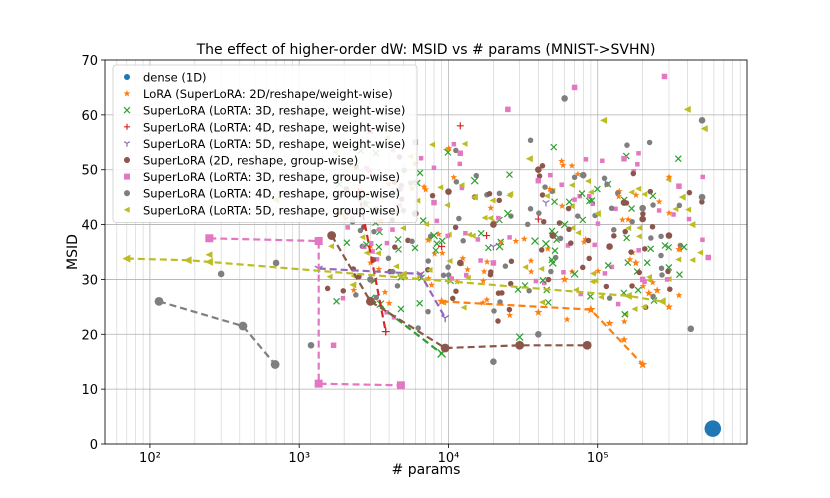 This screenshot has width=830, height=498. Describe the element at coordinates (89, 390) in the screenshot. I see `y-tick-label: 10` at that location.